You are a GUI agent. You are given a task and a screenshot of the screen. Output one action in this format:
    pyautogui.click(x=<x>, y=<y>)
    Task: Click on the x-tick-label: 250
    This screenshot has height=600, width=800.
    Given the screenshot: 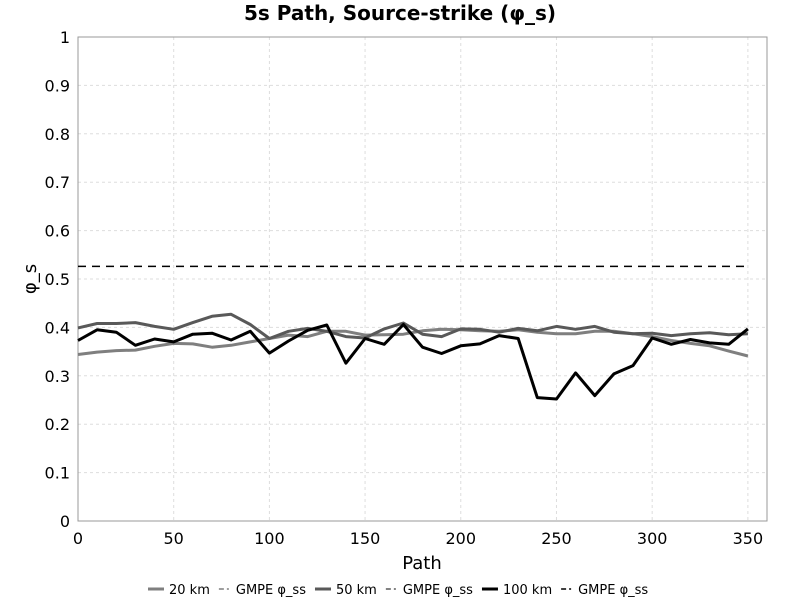 What is the action you would take?
    pyautogui.click(x=556, y=538)
    